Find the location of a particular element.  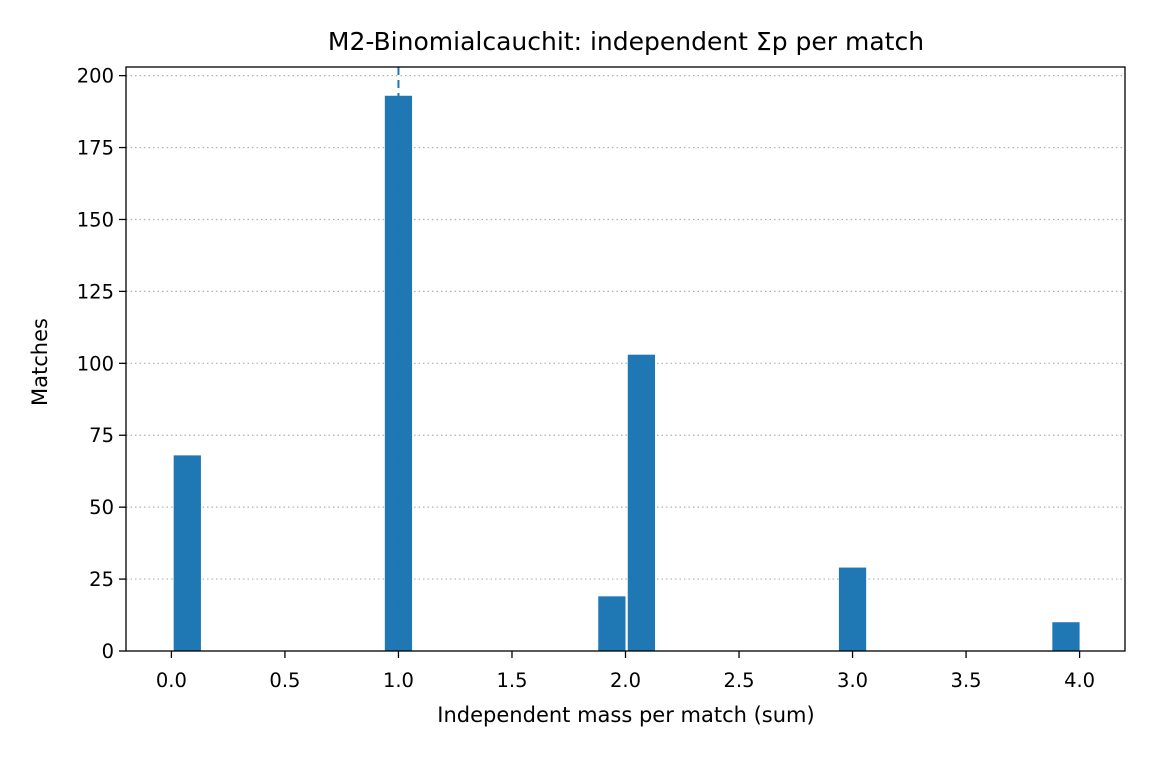

y-tick-label: 175 is located at coordinates (95, 148).